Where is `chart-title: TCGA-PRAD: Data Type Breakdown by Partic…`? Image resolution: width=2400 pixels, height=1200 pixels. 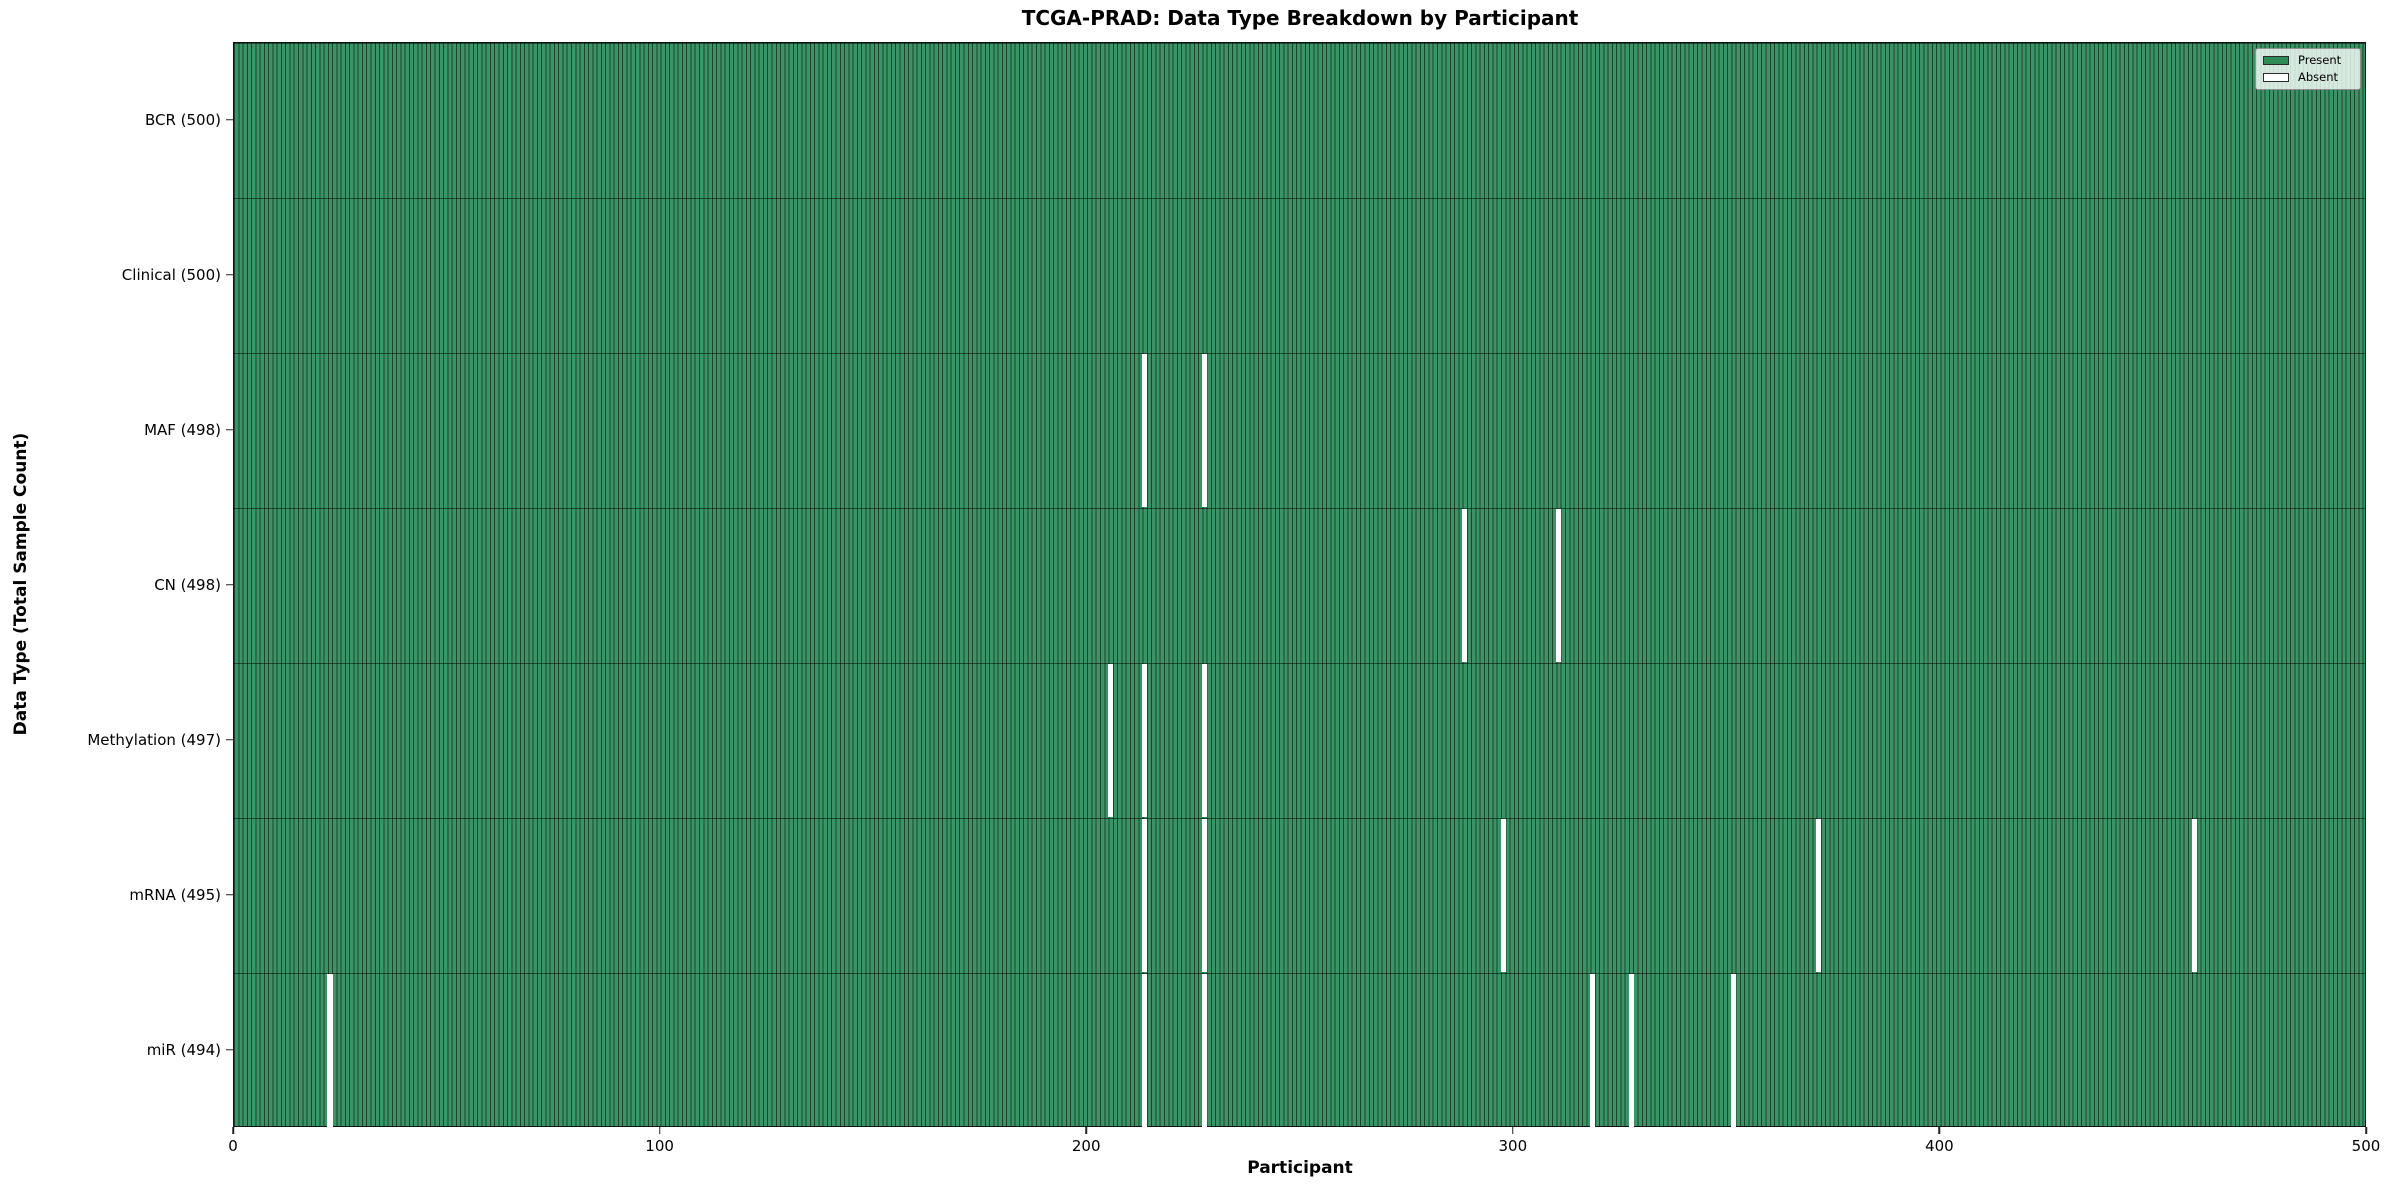
chart-title: TCGA-PRAD: Data Type Breakdown by Partic… is located at coordinates (1300, 18).